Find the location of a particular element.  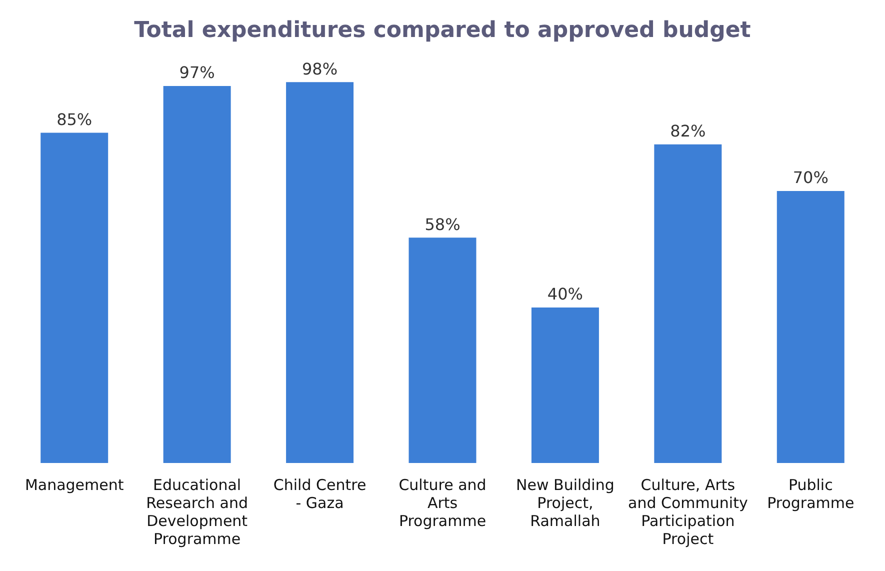

x-tick-label: Culture and Arts Programme is located at coordinates (442, 503).